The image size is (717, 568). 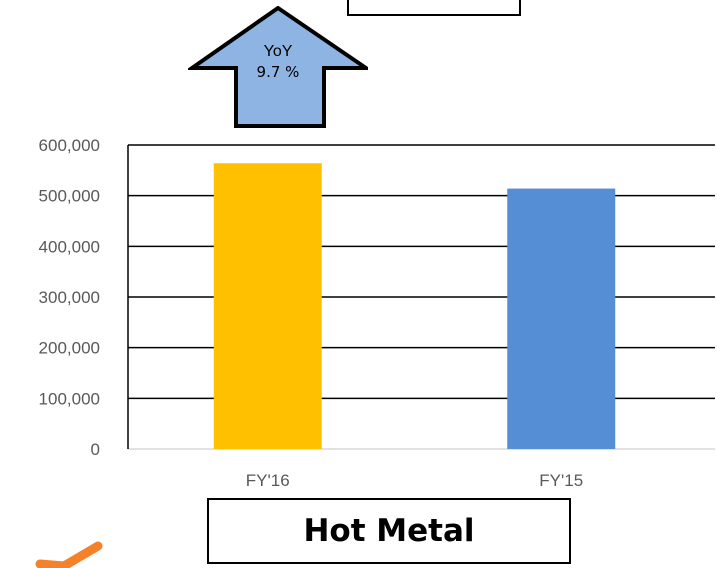 What do you see at coordinates (69, 348) in the screenshot?
I see `y-tick-label: 200,000` at bounding box center [69, 348].